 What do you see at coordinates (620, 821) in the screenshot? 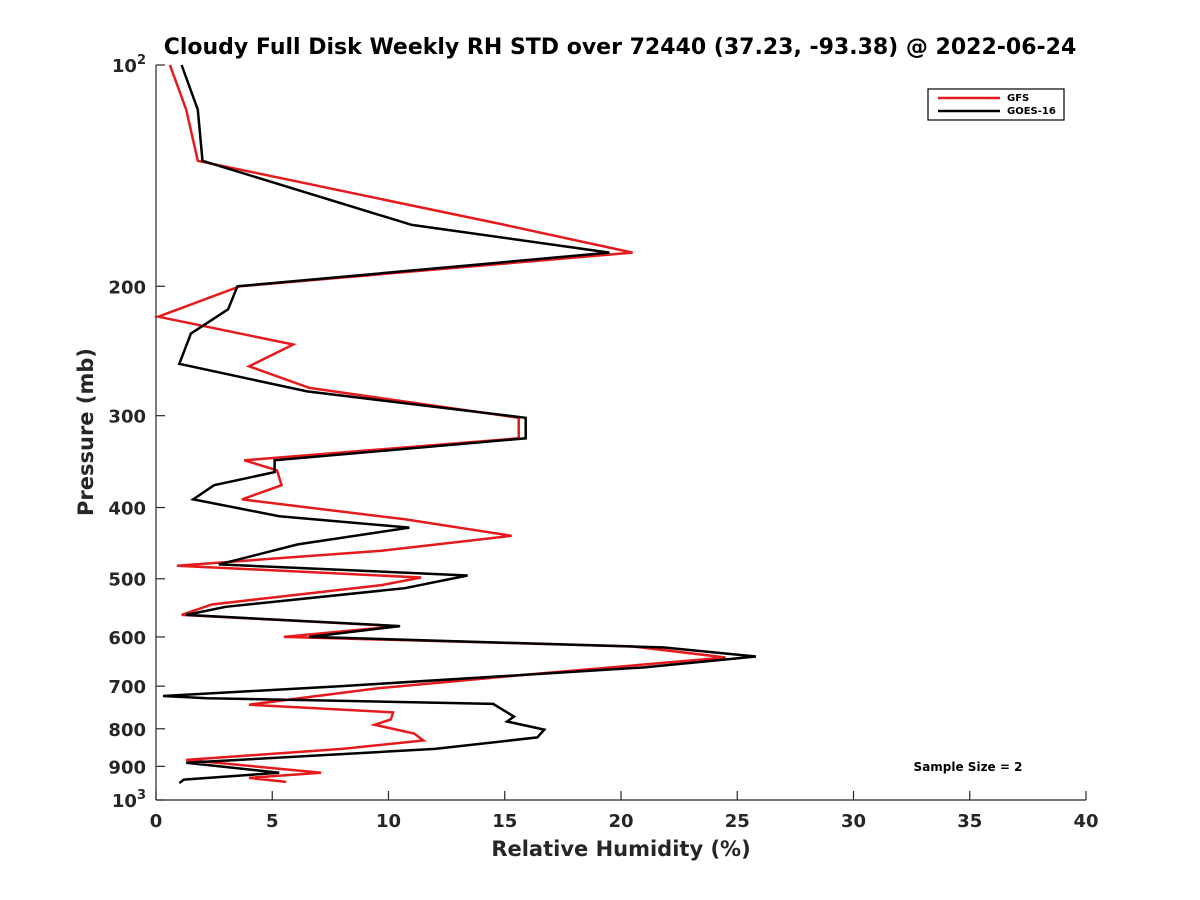
I see `x-tick-label: 20` at bounding box center [620, 821].